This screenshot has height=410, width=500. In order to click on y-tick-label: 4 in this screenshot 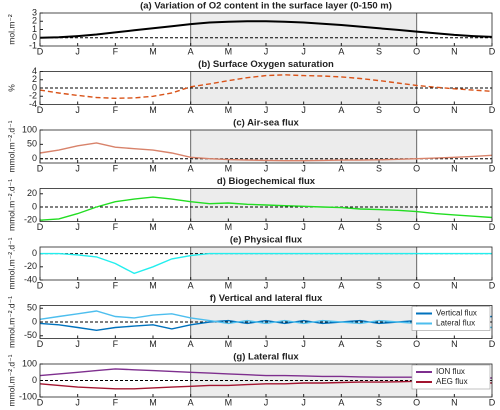, I will do `click(34, 71)`.